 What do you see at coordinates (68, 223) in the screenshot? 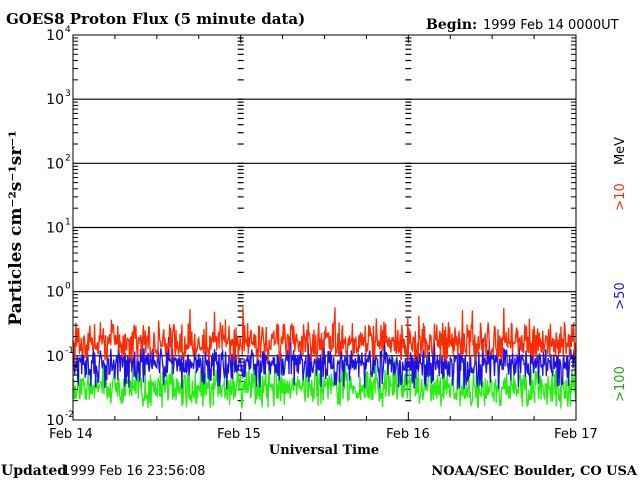
I see `y-tick-exponent: 1` at bounding box center [68, 223].